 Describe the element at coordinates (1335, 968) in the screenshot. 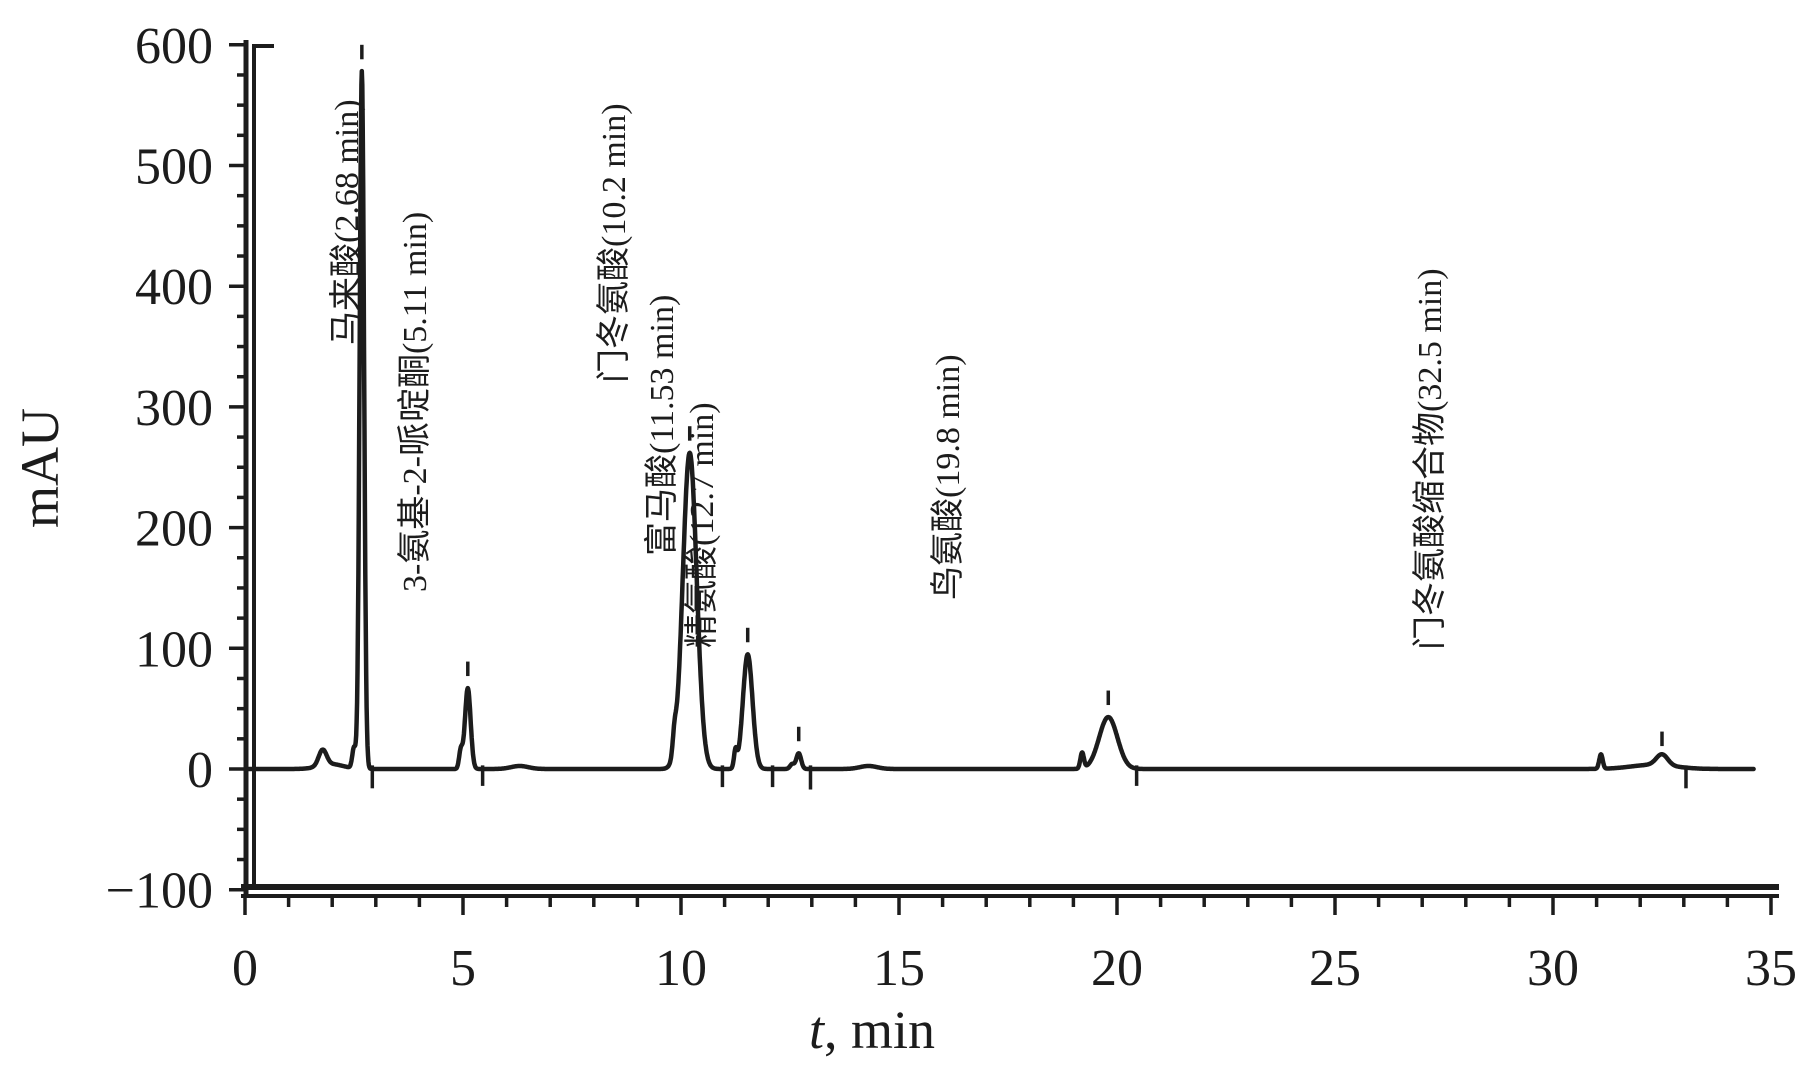

I see `x-tick-label: 25` at that location.